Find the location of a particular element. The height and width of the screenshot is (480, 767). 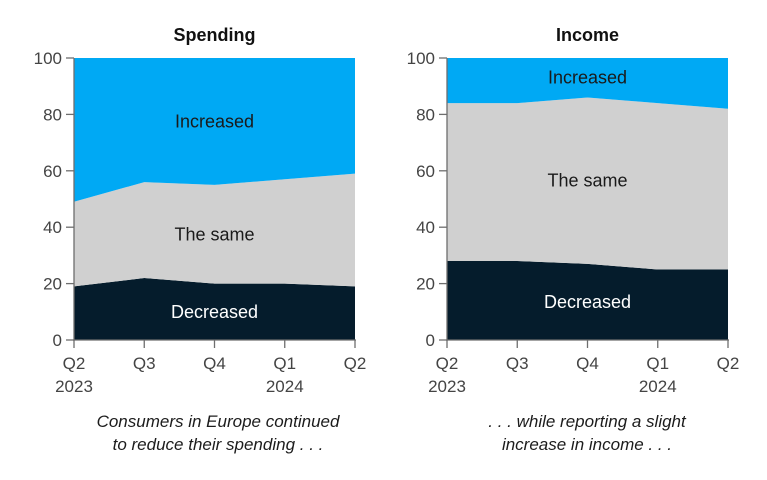

spending-caption-line-2: to reduce their spending . . . is located at coordinates (218, 444).